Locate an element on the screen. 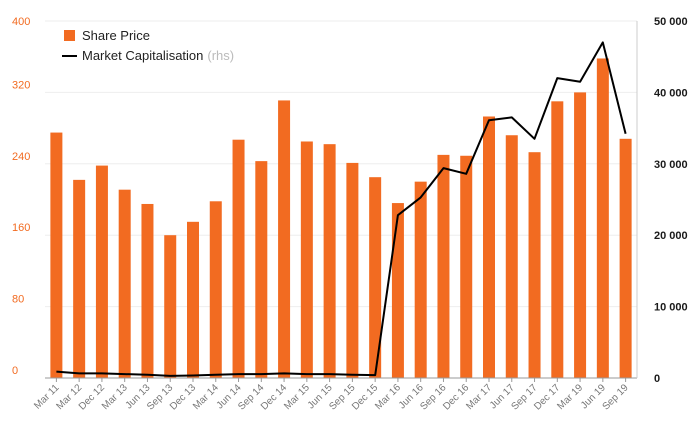 This screenshot has width=700, height=433. legend-label-market-cap: Market Capitalisation (rhs) is located at coordinates (158, 55).